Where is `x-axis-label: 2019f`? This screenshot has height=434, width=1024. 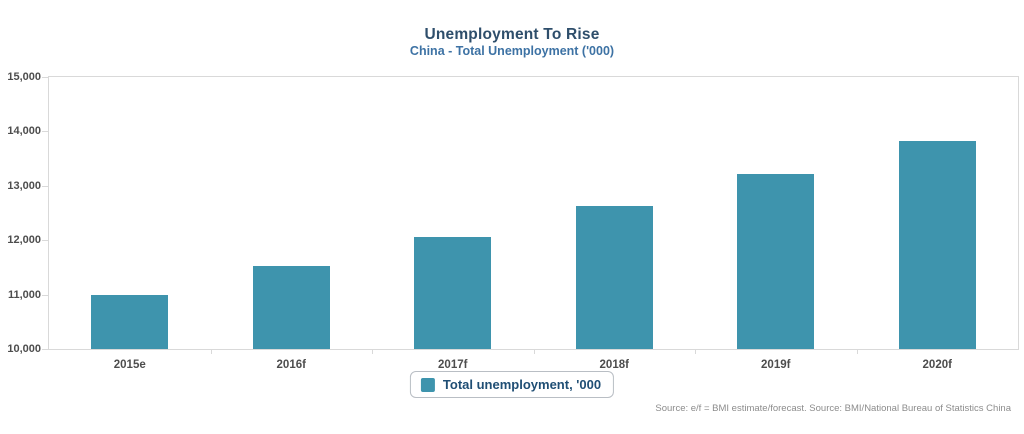
x-axis-label: 2019f is located at coordinates (776, 365).